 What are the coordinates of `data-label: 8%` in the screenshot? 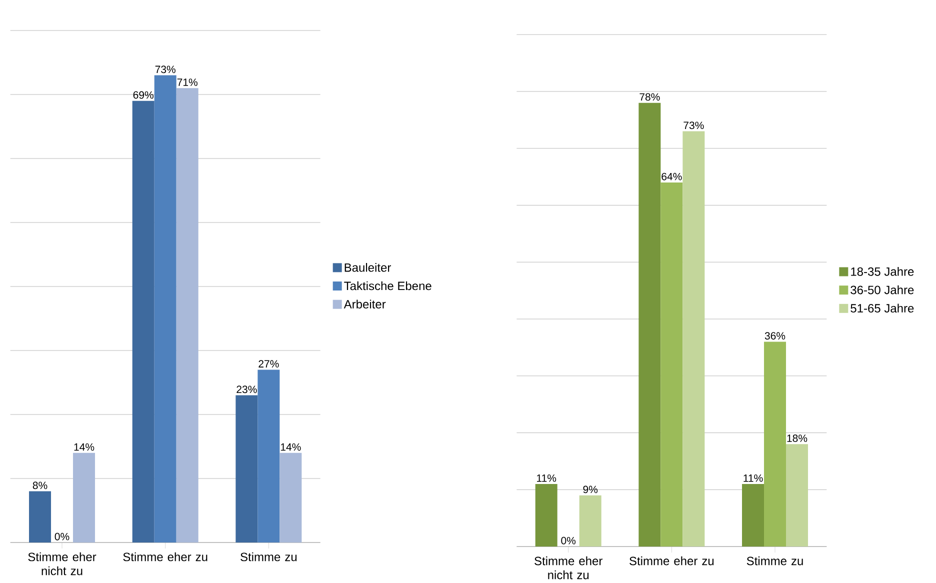 It's located at (40, 486).